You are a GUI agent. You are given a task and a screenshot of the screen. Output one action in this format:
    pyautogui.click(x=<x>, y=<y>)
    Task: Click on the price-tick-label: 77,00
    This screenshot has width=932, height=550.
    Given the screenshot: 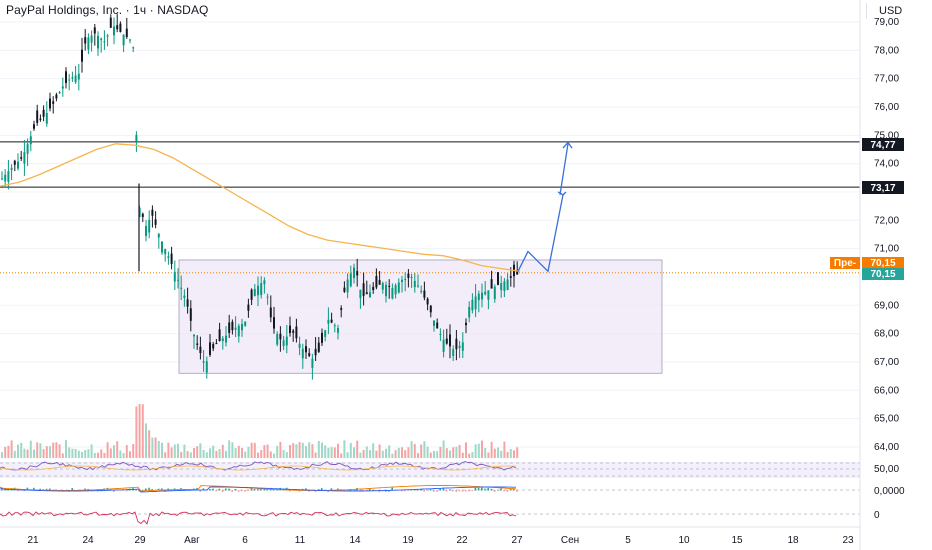 What is the action you would take?
    pyautogui.click(x=886, y=79)
    